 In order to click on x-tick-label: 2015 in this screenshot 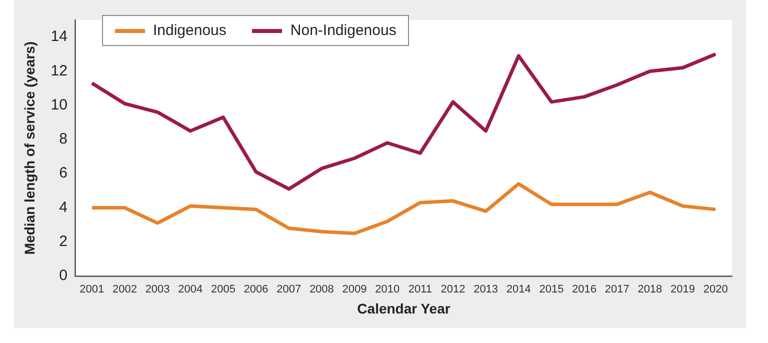, I will do `click(551, 290)`.